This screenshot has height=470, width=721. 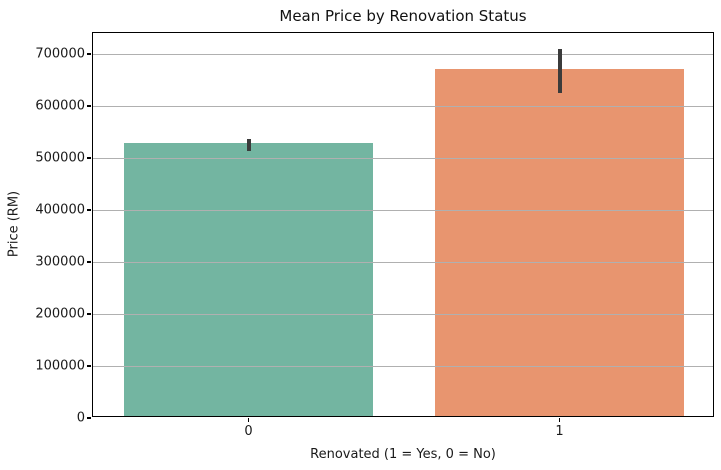 I want to click on y-axis-label: Price (RM), so click(x=14, y=224).